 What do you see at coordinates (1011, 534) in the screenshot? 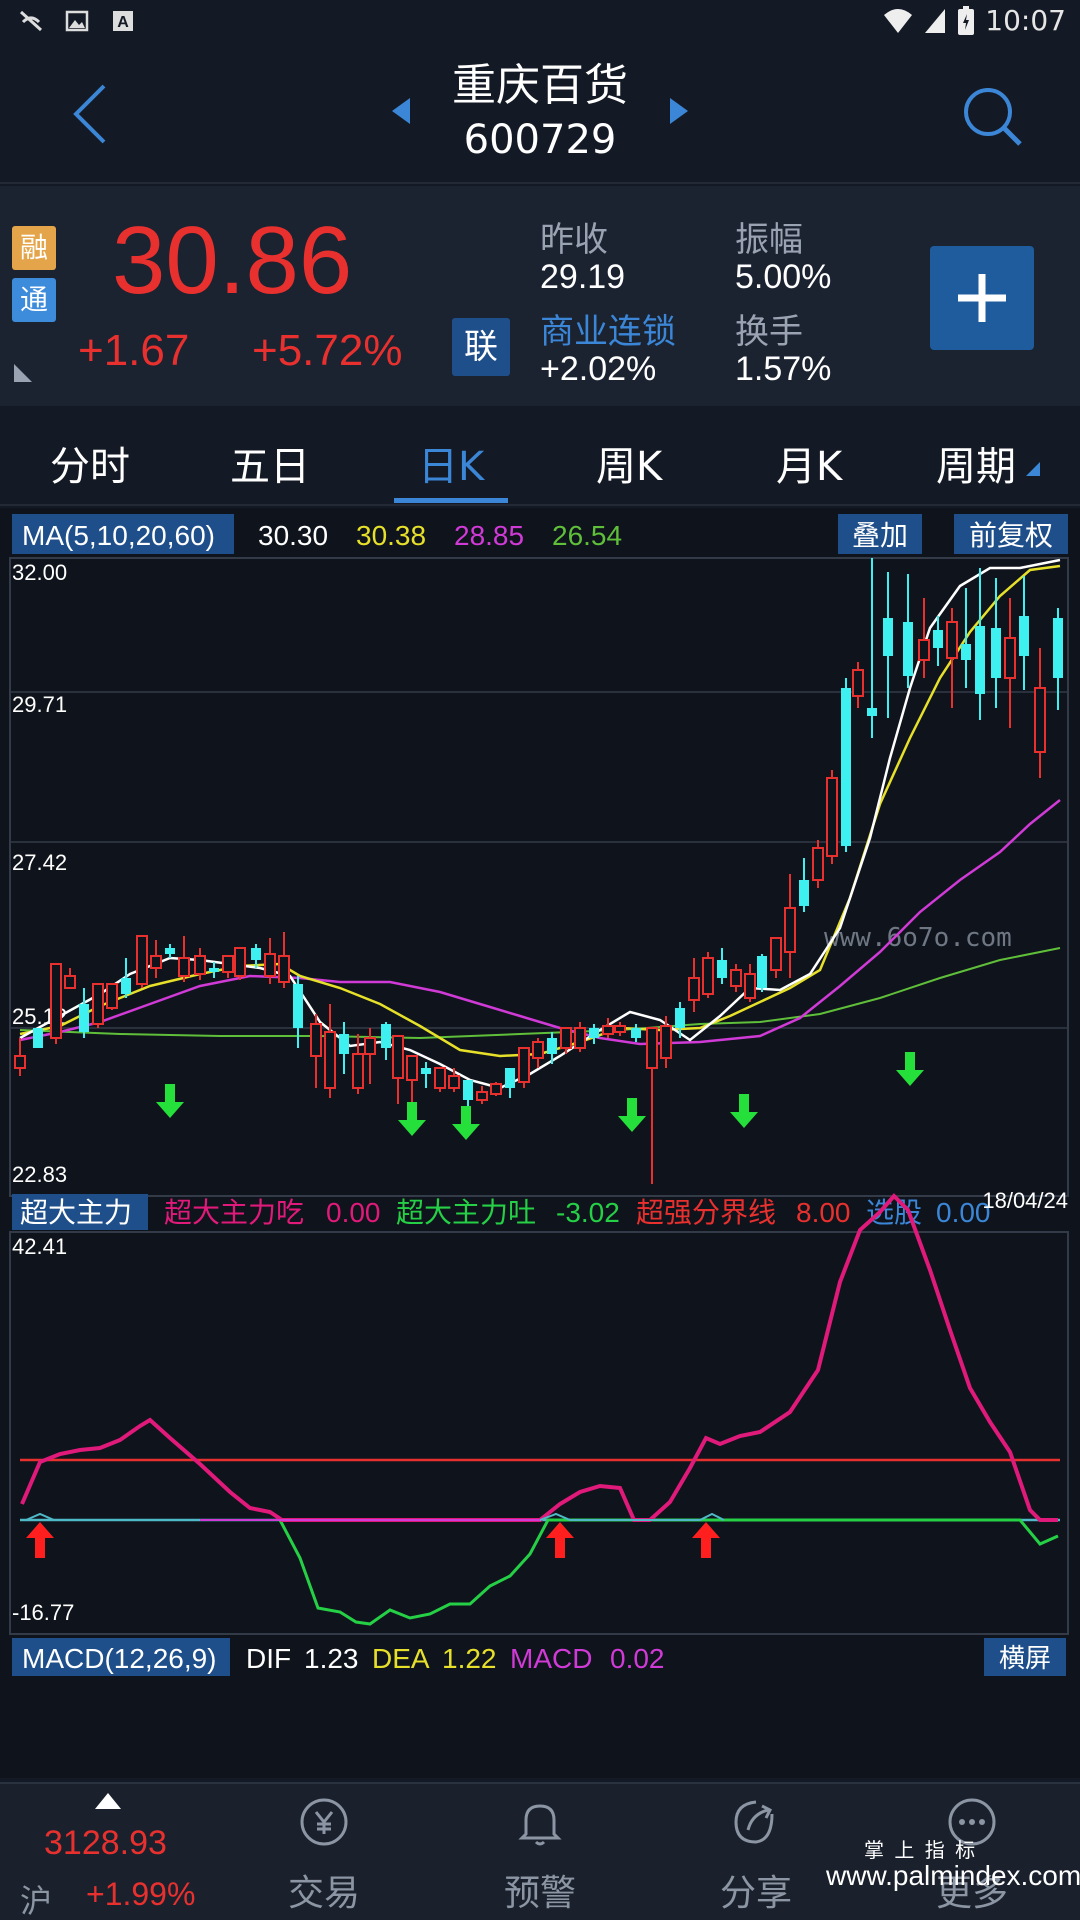
I see `adjust-button` at bounding box center [1011, 534].